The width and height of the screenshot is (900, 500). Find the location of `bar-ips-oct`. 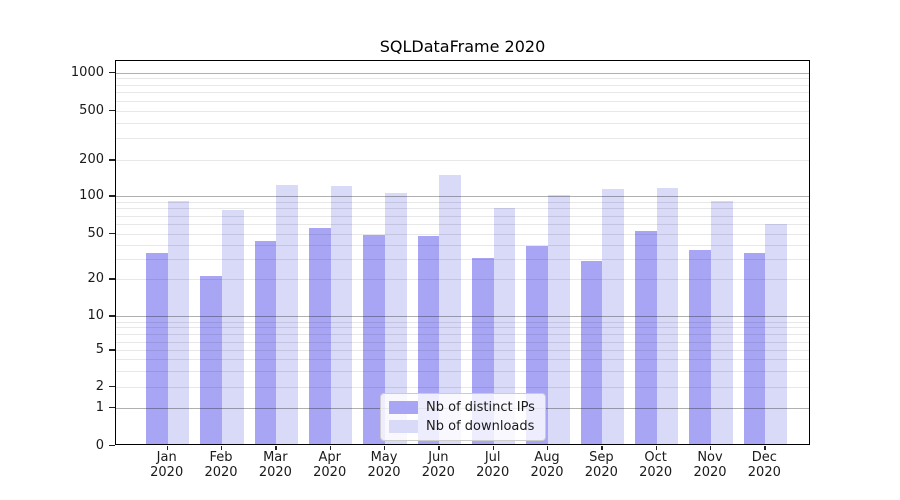

bar-ips-oct is located at coordinates (645, 337).